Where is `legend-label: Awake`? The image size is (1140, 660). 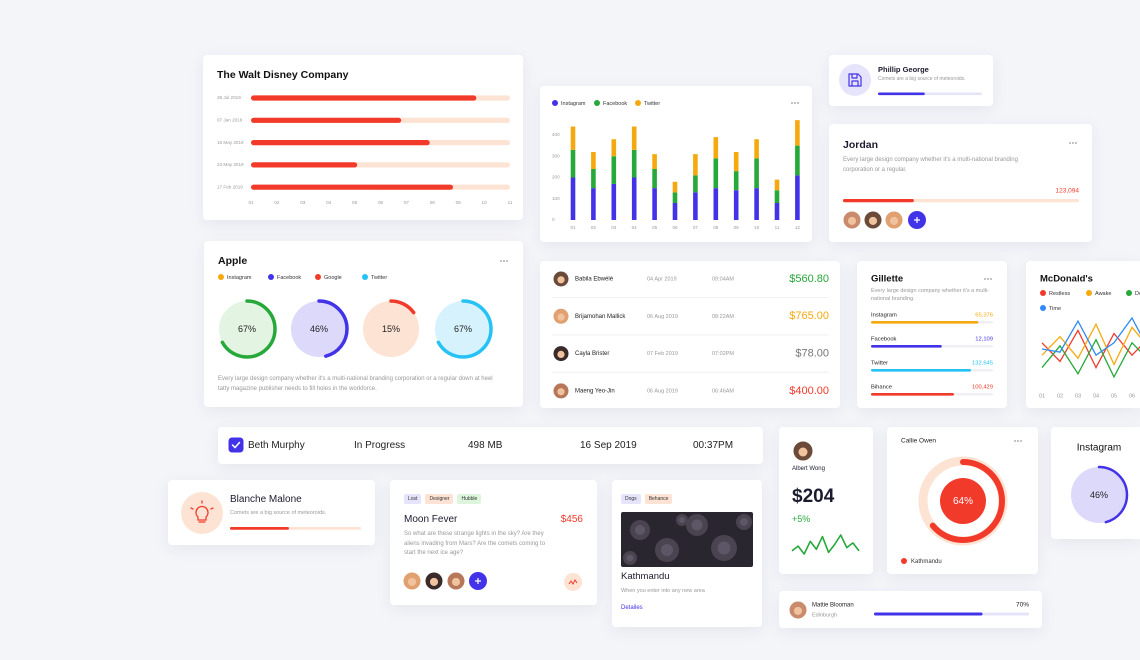
legend-label: Awake is located at coordinates (1103, 294).